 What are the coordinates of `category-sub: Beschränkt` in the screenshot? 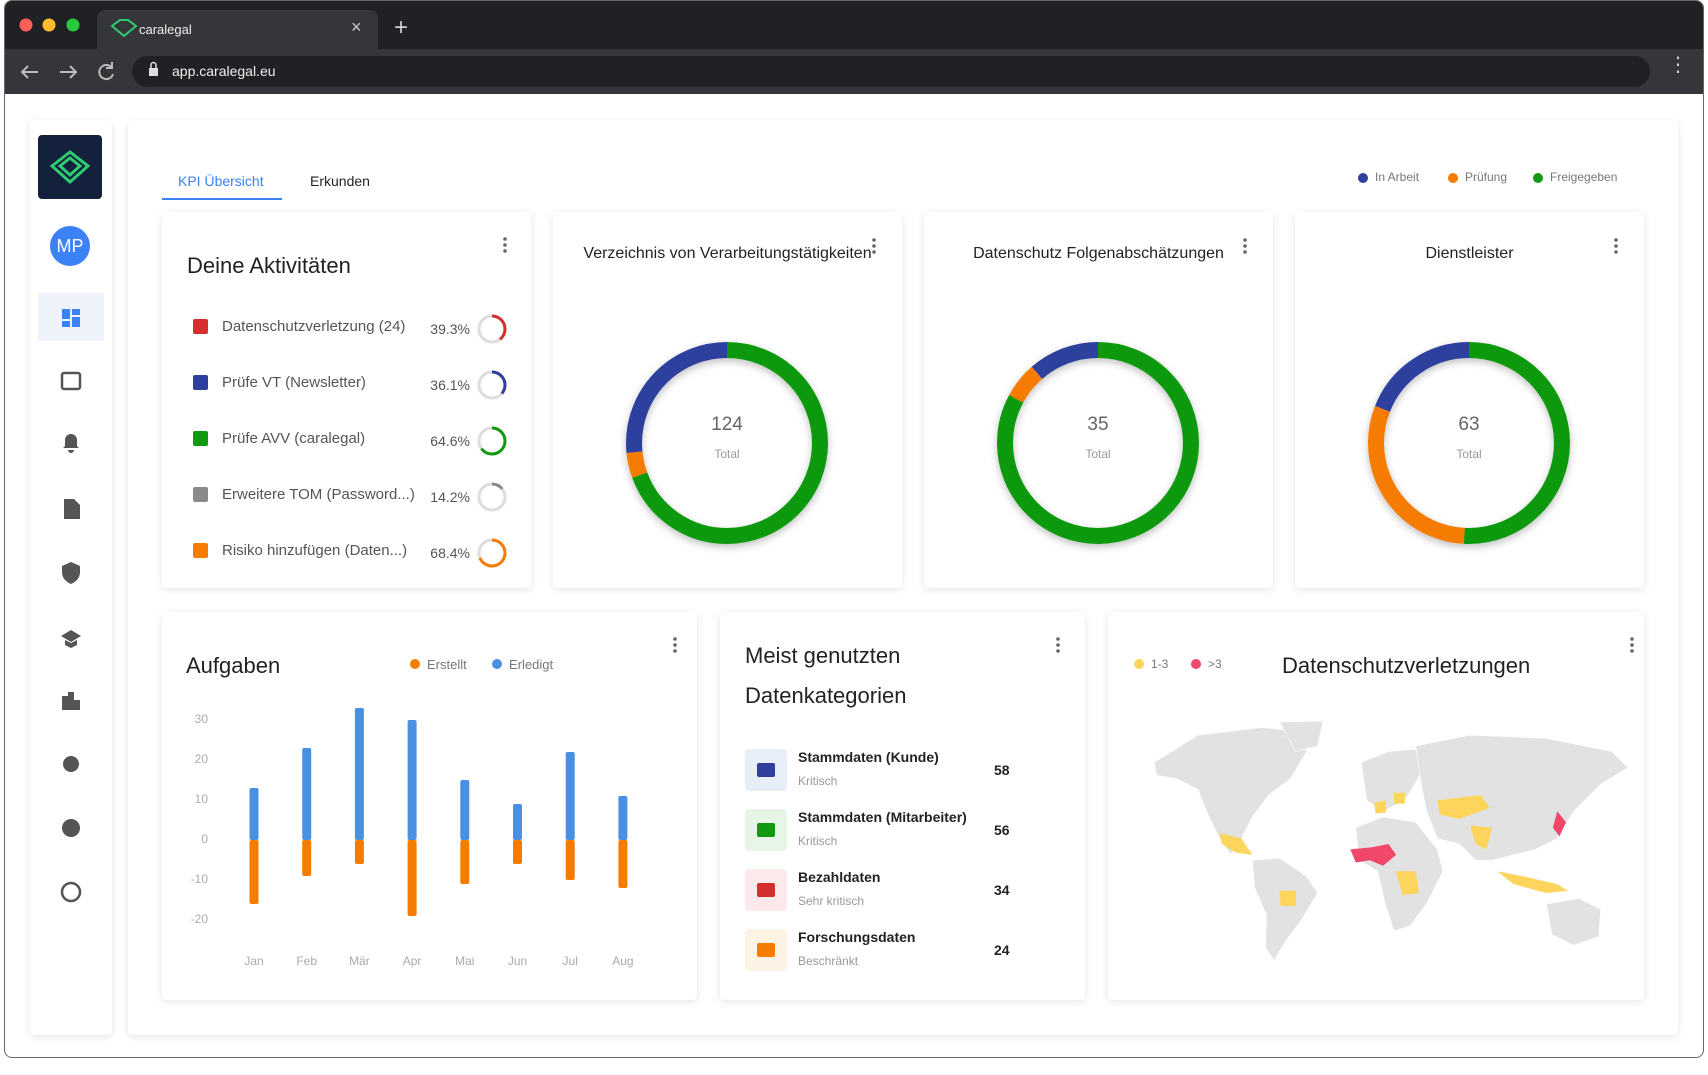 It's located at (828, 961).